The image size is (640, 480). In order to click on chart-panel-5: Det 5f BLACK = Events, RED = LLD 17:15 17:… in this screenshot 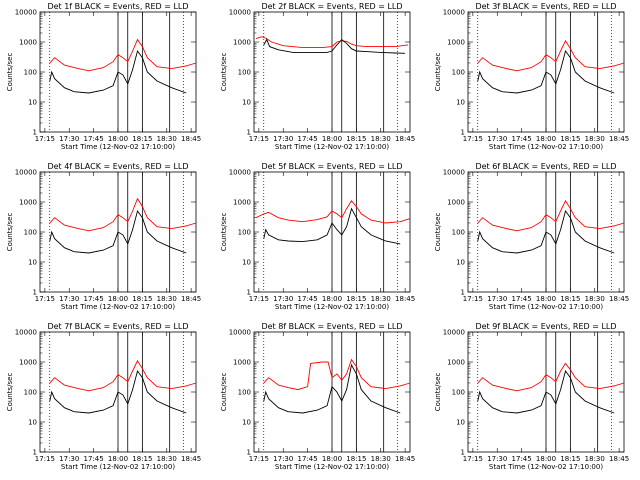, I will do `click(317, 236)`.